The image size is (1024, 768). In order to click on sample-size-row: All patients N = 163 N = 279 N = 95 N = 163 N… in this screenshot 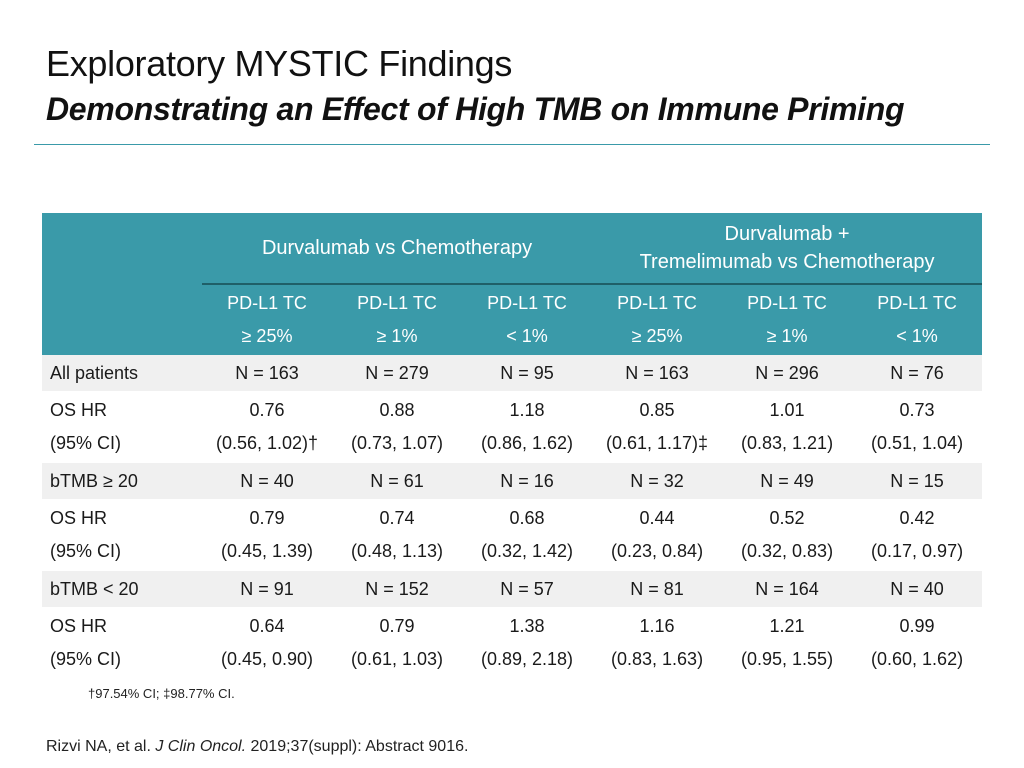, I will do `click(512, 373)`.